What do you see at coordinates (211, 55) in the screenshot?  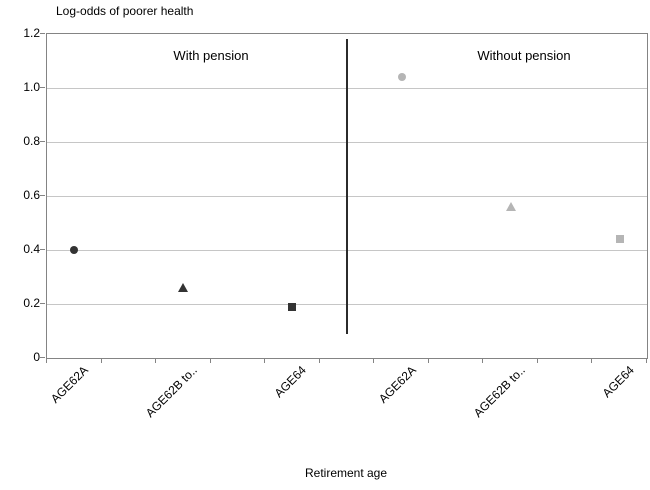 I see `region-label-with-pension: With pension` at bounding box center [211, 55].